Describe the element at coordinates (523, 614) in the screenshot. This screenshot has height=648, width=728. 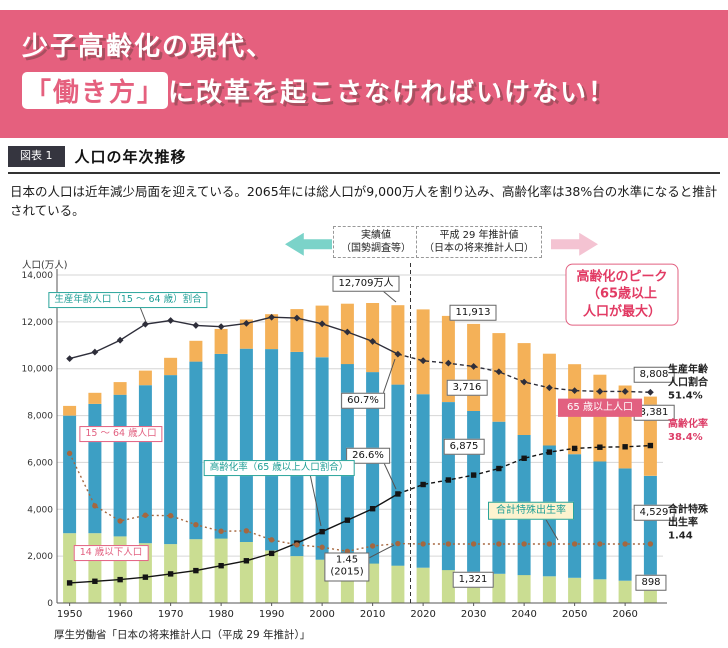
I see `svg-text: 2040` at that location.